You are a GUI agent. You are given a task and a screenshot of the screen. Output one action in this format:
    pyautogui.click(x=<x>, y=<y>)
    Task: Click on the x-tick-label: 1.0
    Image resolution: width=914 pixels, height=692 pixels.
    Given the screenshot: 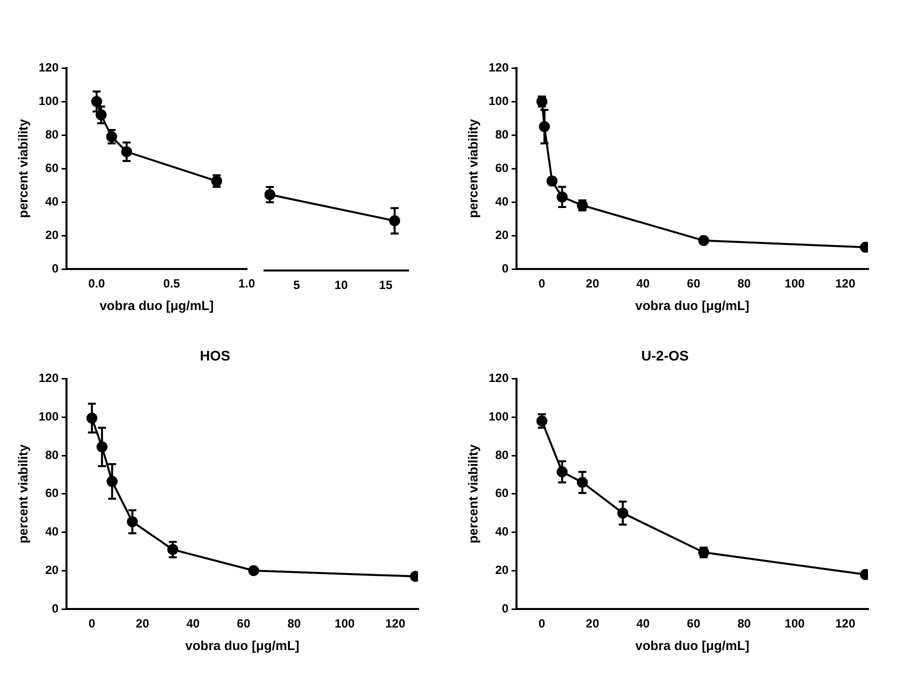 What is the action you would take?
    pyautogui.click(x=247, y=283)
    